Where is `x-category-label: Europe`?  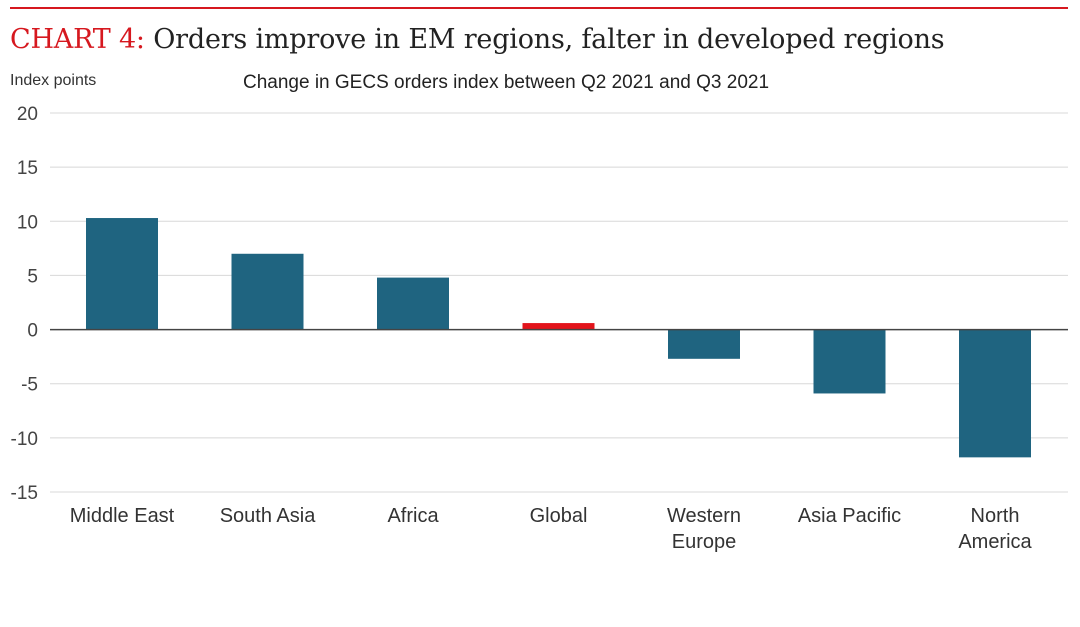
x-category-label: Europe is located at coordinates (704, 542).